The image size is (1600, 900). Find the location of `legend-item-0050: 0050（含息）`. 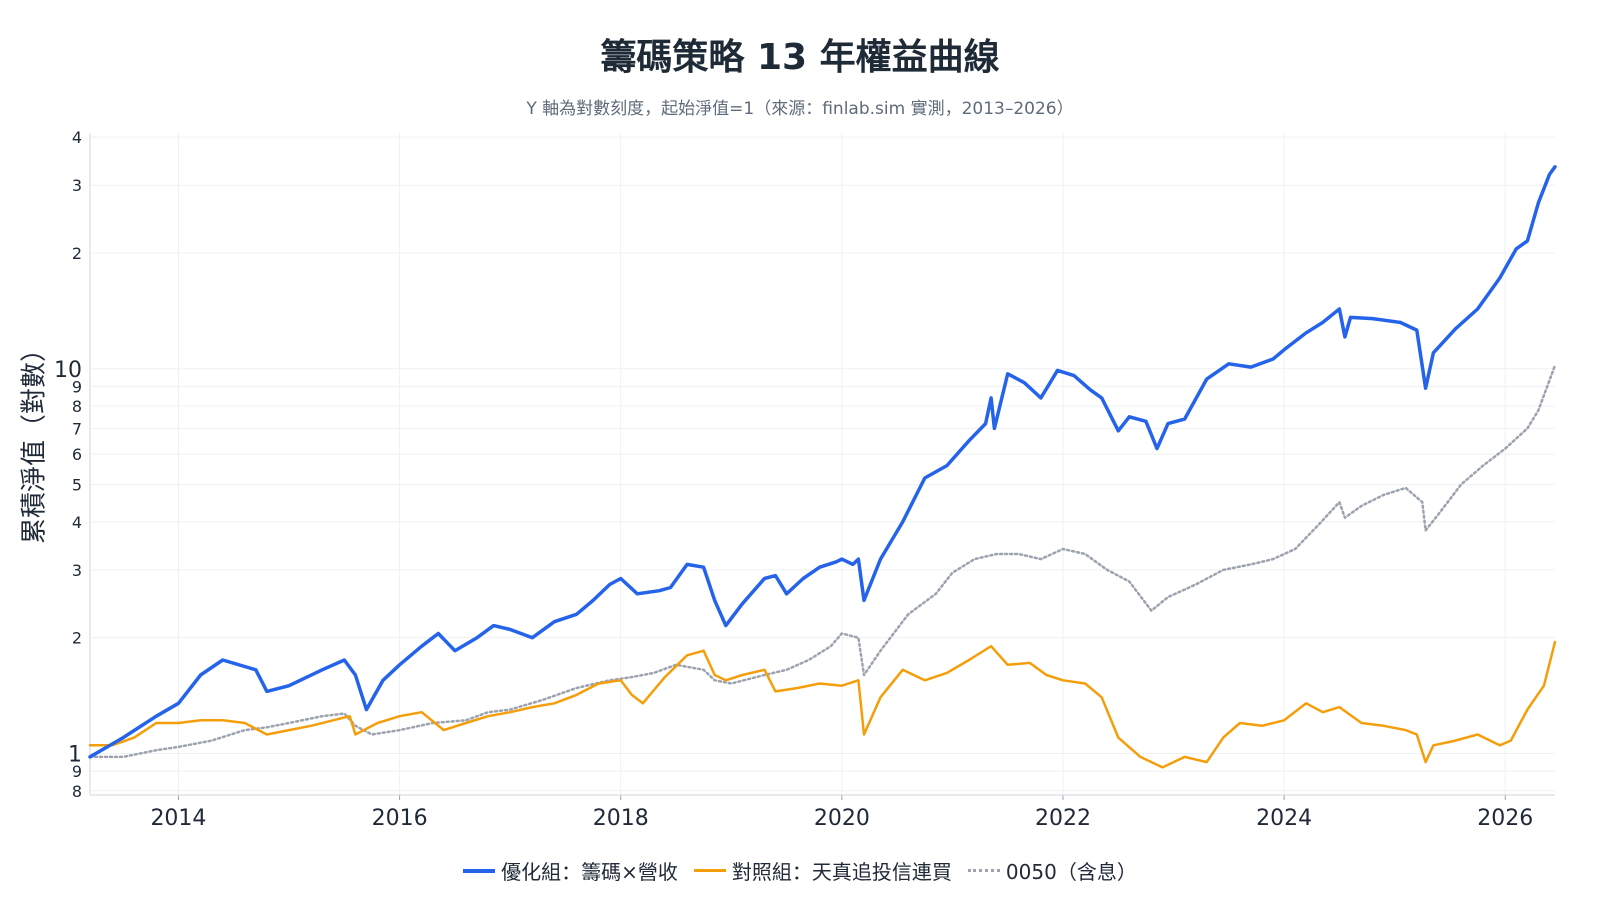

legend-item-0050: 0050（含息） is located at coordinates (1052, 870).